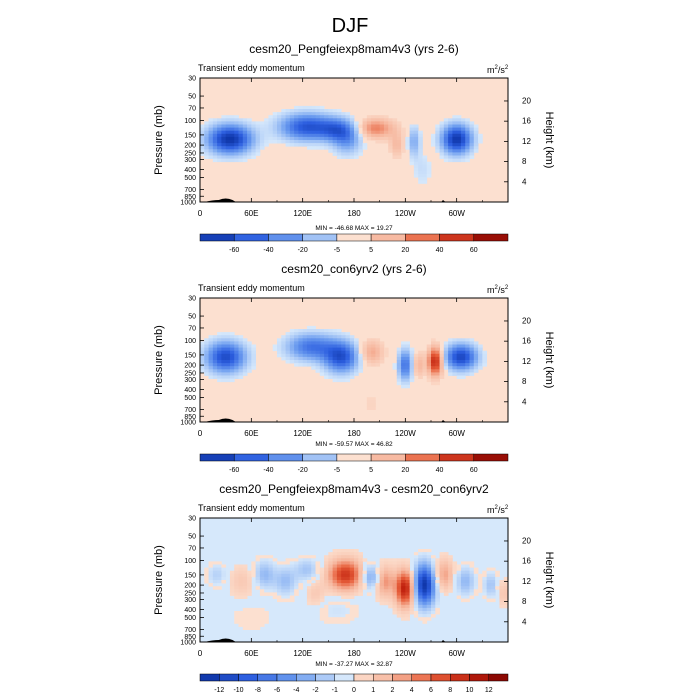  What do you see at coordinates (498, 677) in the screenshot?
I see `colorbar-box` at bounding box center [498, 677].